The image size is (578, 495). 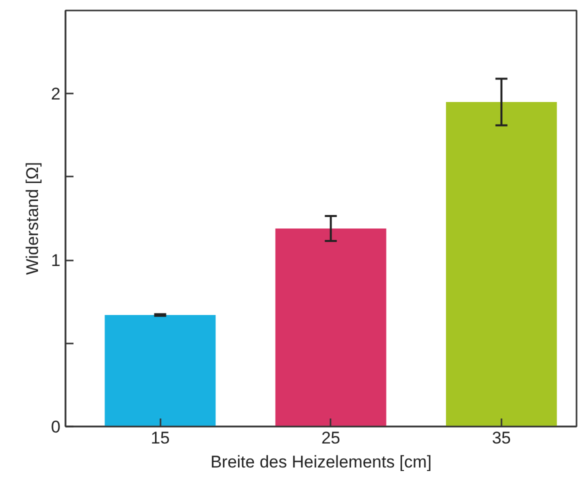 I want to click on x-axis-title: Breite des Heizelements [cm], so click(x=321, y=462).